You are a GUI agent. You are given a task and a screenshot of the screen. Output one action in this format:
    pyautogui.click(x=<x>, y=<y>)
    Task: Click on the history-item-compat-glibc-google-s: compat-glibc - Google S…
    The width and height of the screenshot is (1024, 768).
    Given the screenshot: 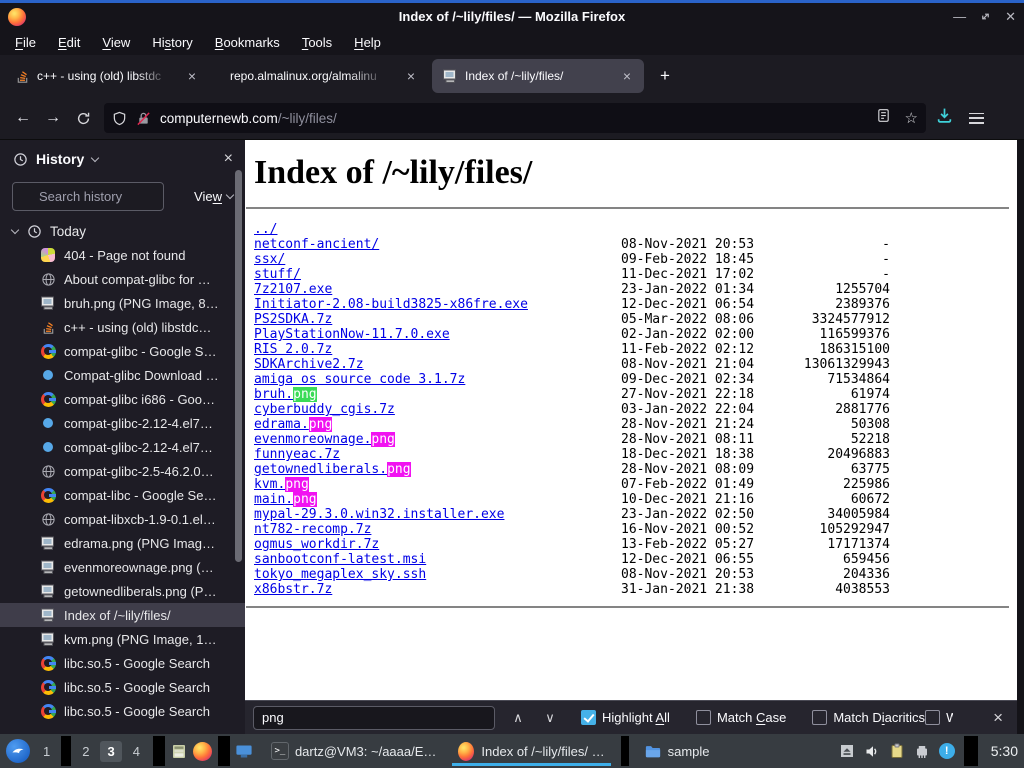 What is the action you would take?
    pyautogui.click(x=122, y=351)
    